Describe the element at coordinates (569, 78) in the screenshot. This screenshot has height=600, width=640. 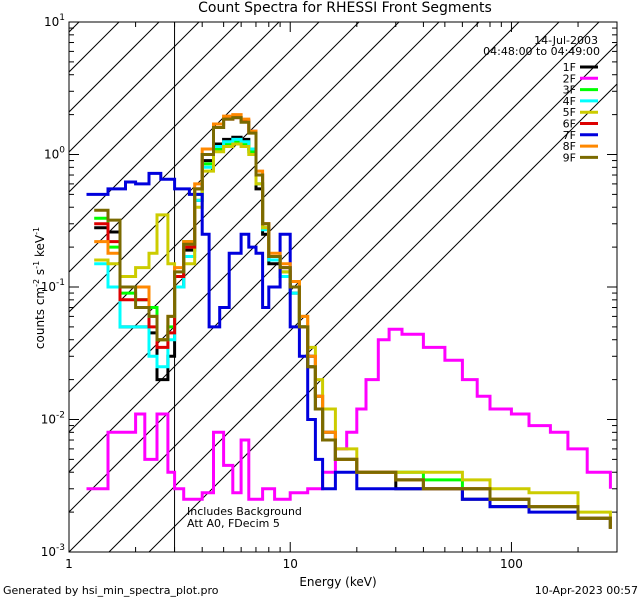
I see `legend-label-2F: 2F` at that location.